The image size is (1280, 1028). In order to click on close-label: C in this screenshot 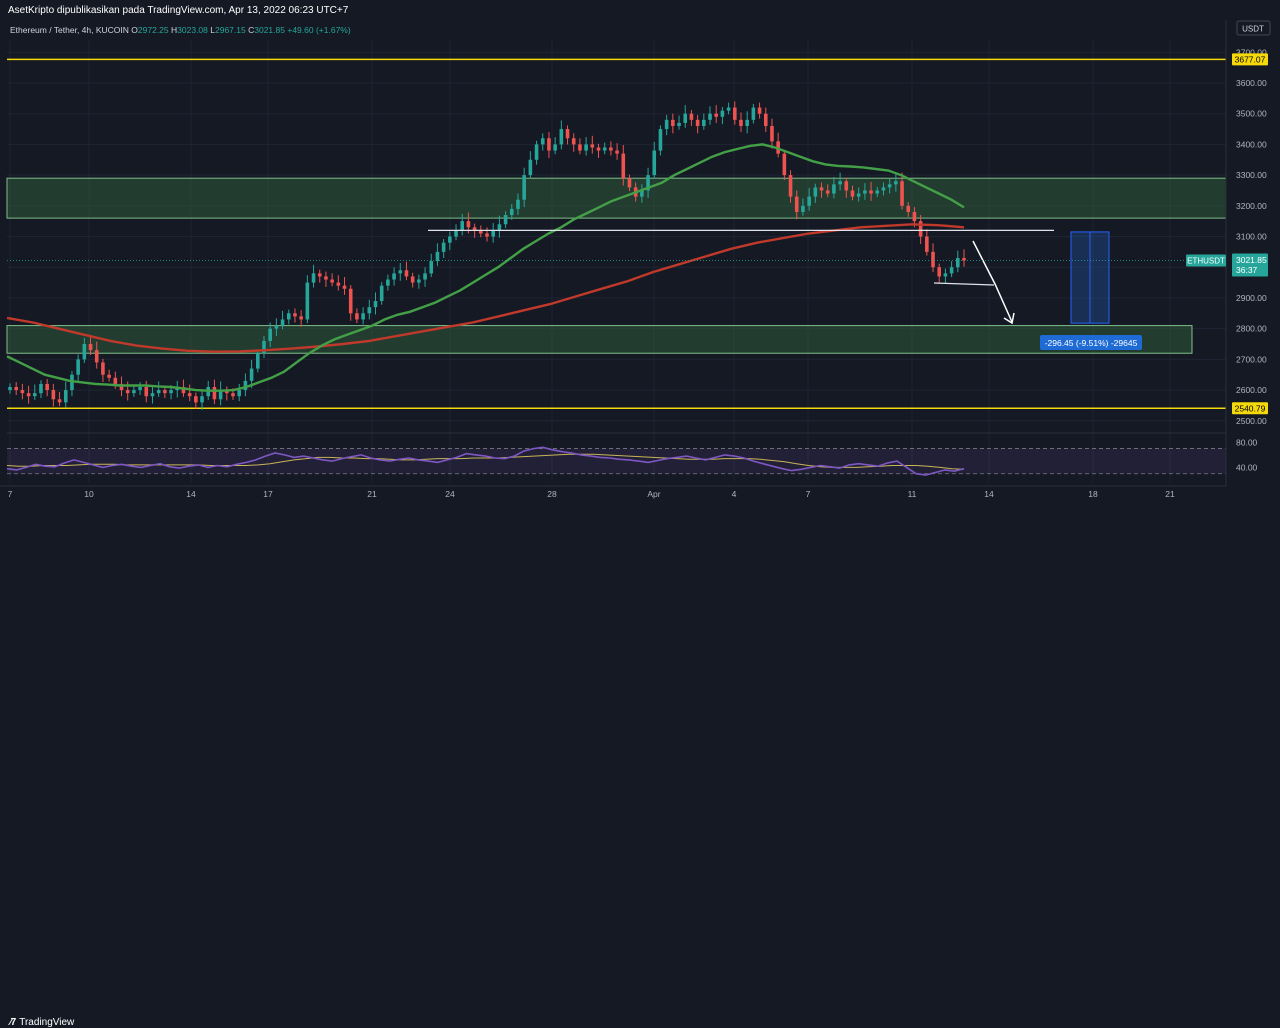, I will do `click(251, 30)`.